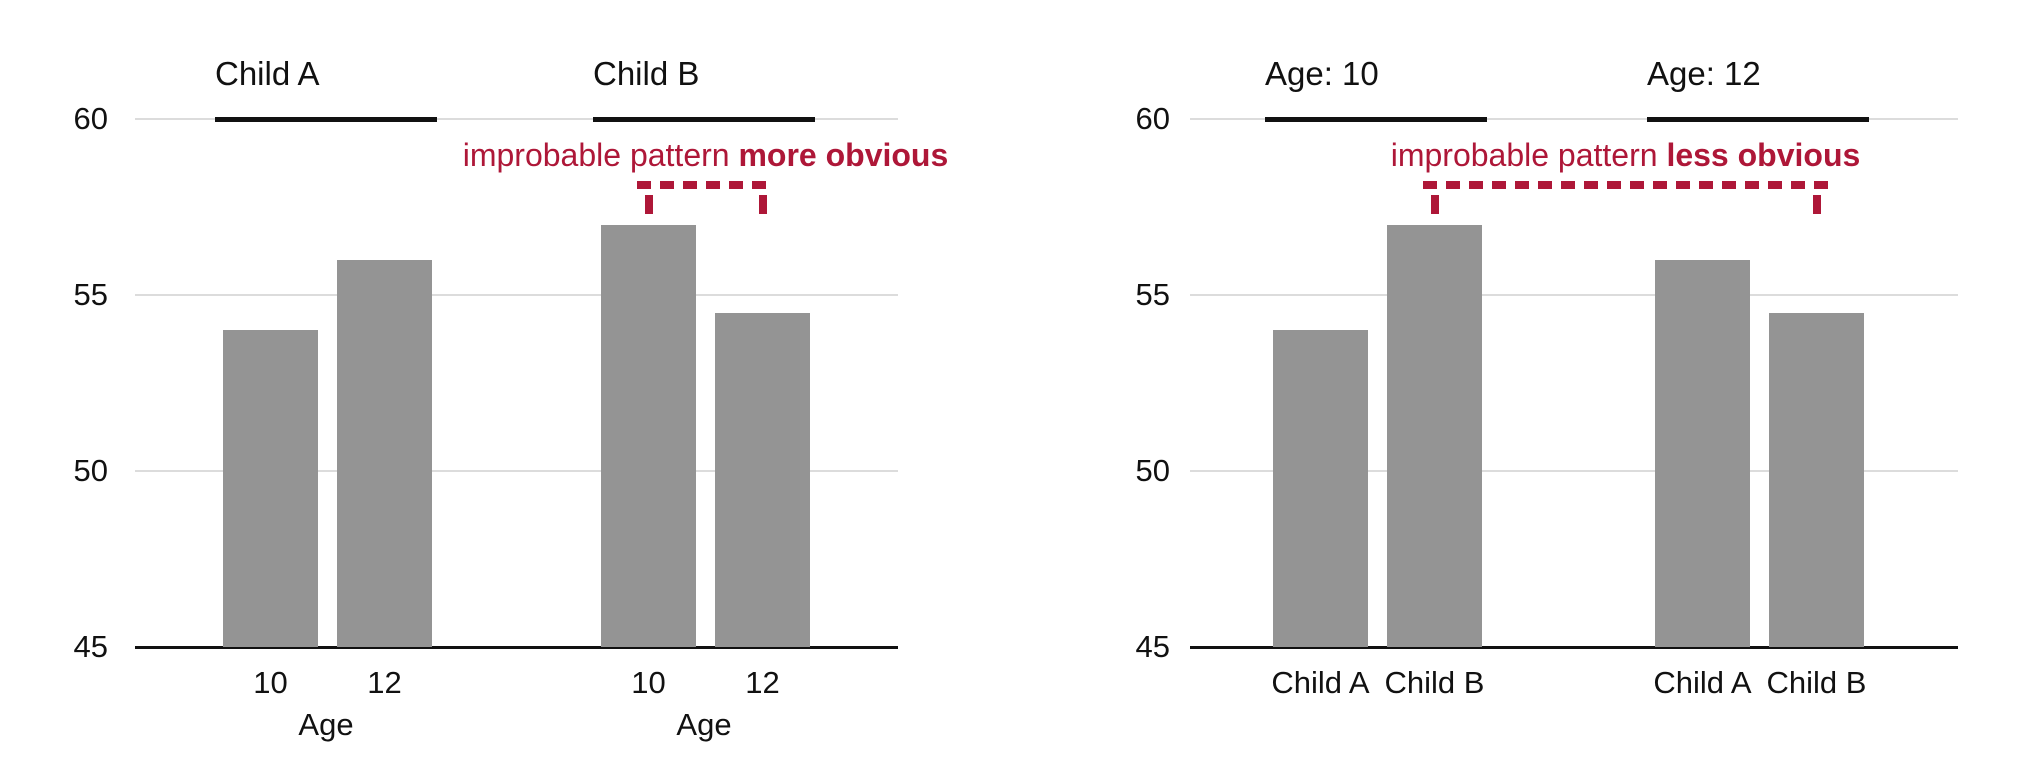  Describe the element at coordinates (1704, 73) in the screenshot. I see `facet-title: Age: 12` at that location.